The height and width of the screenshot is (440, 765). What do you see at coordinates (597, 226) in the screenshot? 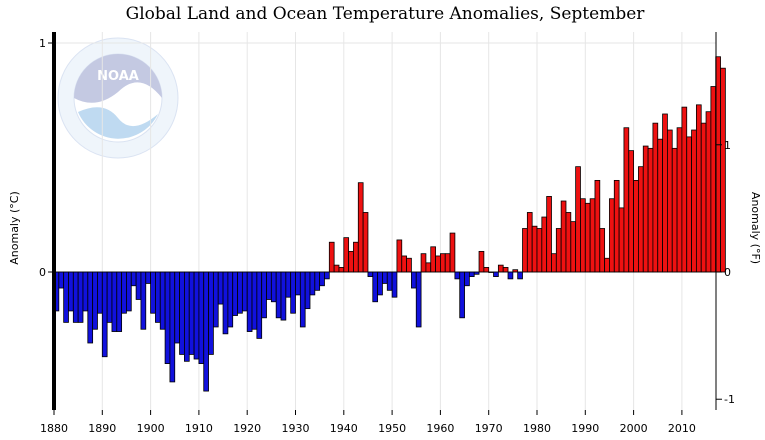
I see `bar-1992` at bounding box center [597, 226].